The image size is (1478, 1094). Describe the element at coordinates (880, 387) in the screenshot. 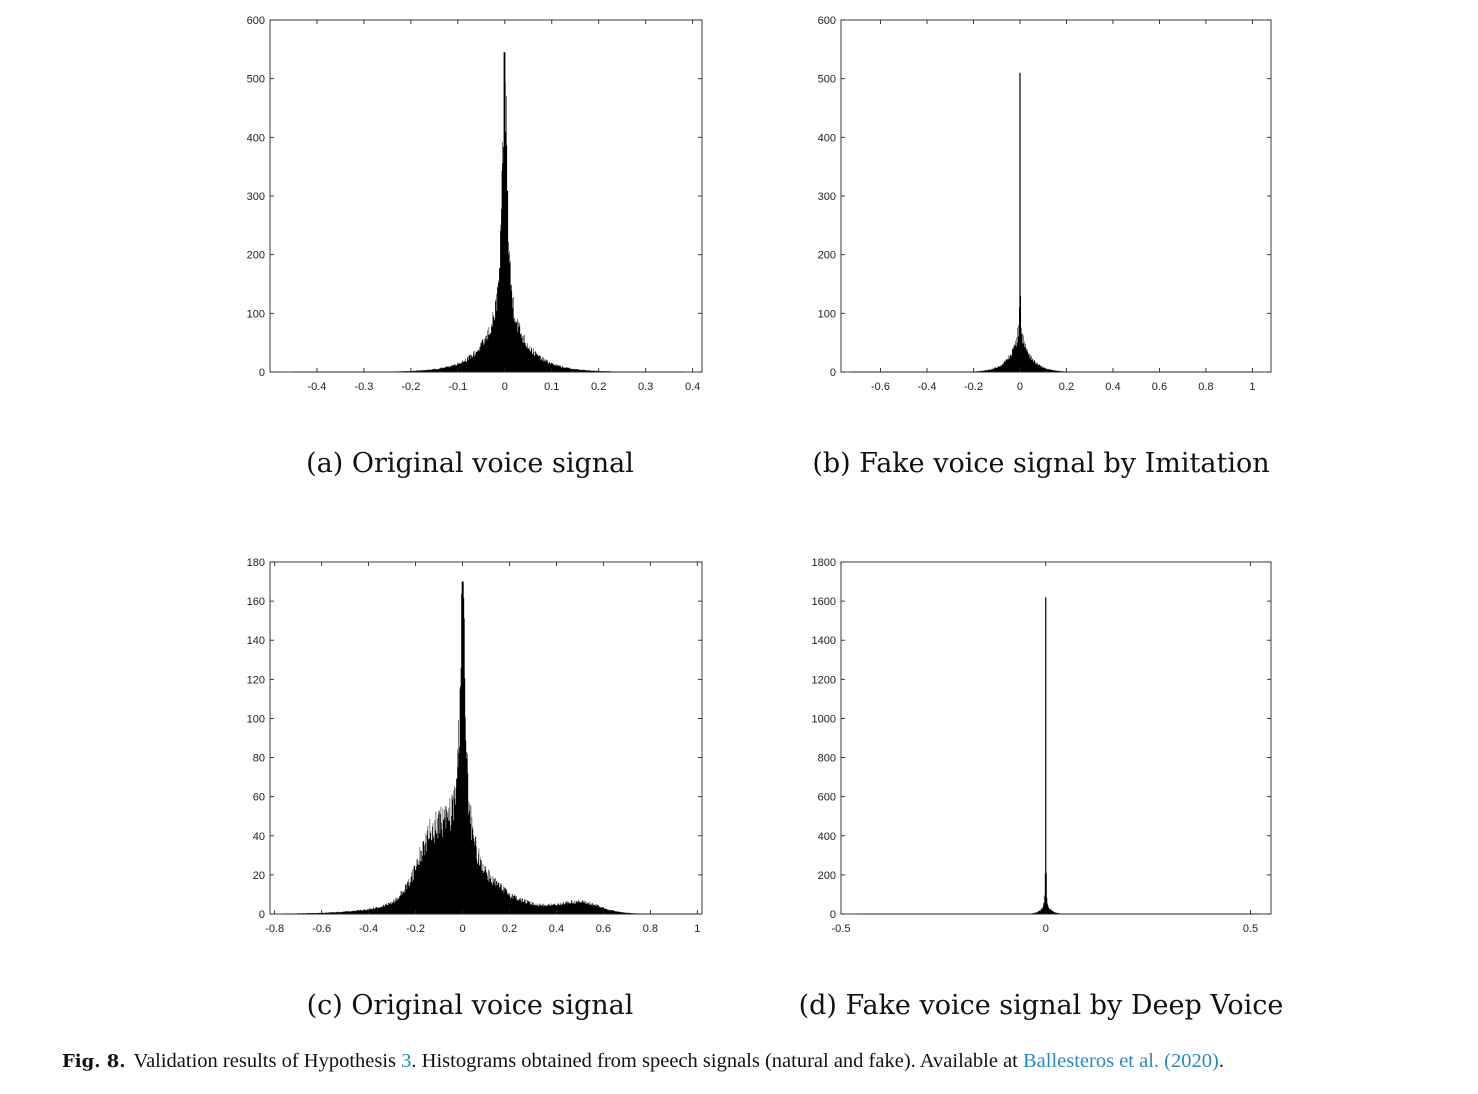

I see `x-tick-label-b: -0.6` at that location.